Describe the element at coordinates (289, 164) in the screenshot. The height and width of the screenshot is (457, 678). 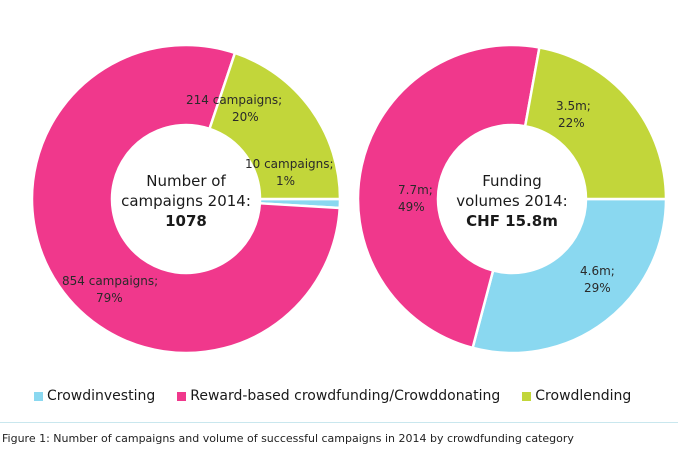
I see `slice-label-crowdinvesting-line1: 10 campaigns;` at that location.